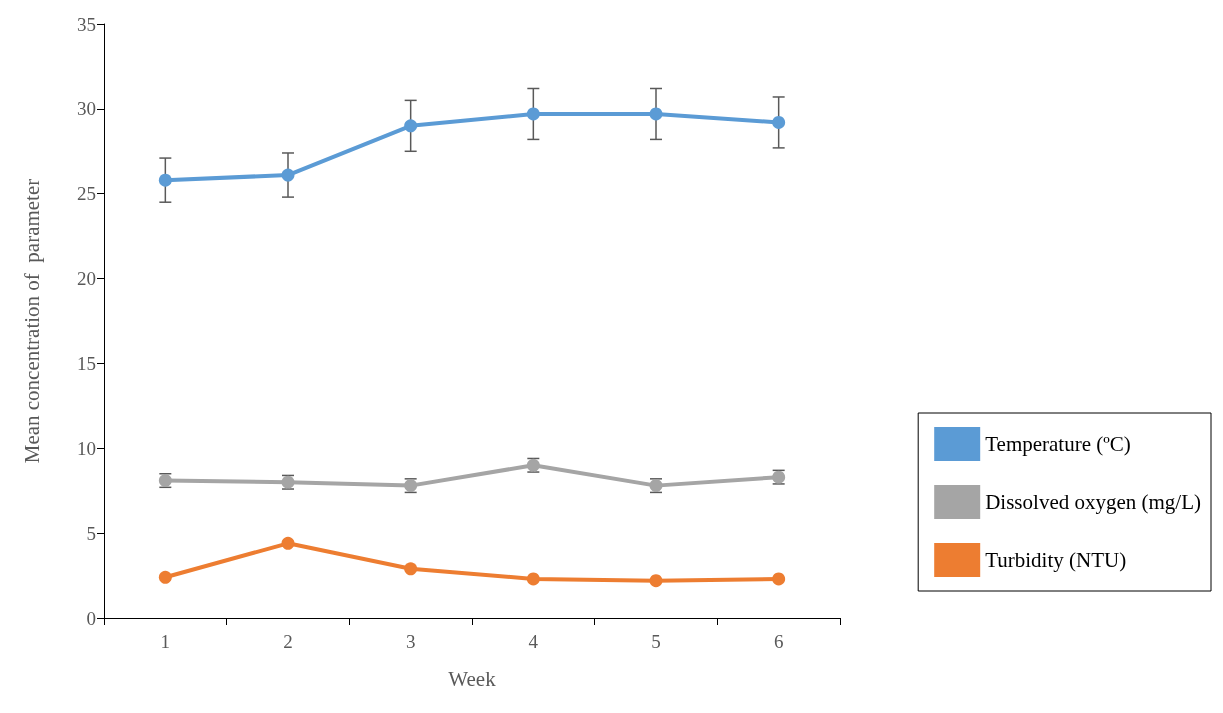 This screenshot has width=1223, height=713. I want to click on x-tick-label: 2, so click(288, 641).